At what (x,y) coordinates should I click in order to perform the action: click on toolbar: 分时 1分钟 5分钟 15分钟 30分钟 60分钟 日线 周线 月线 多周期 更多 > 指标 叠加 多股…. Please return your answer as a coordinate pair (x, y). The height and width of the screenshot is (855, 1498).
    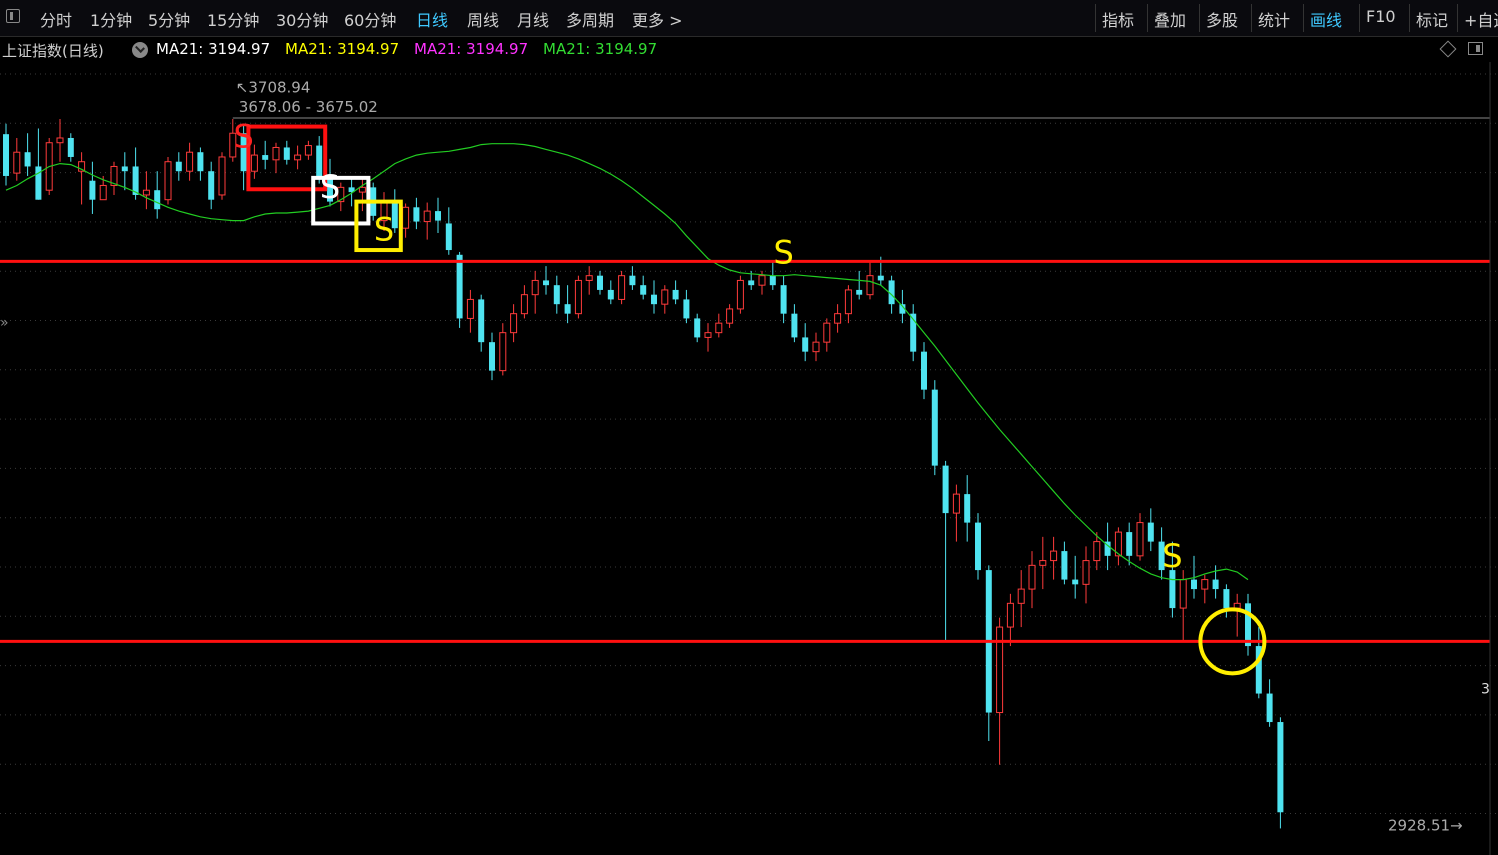
    Looking at the image, I should click on (749, 18).